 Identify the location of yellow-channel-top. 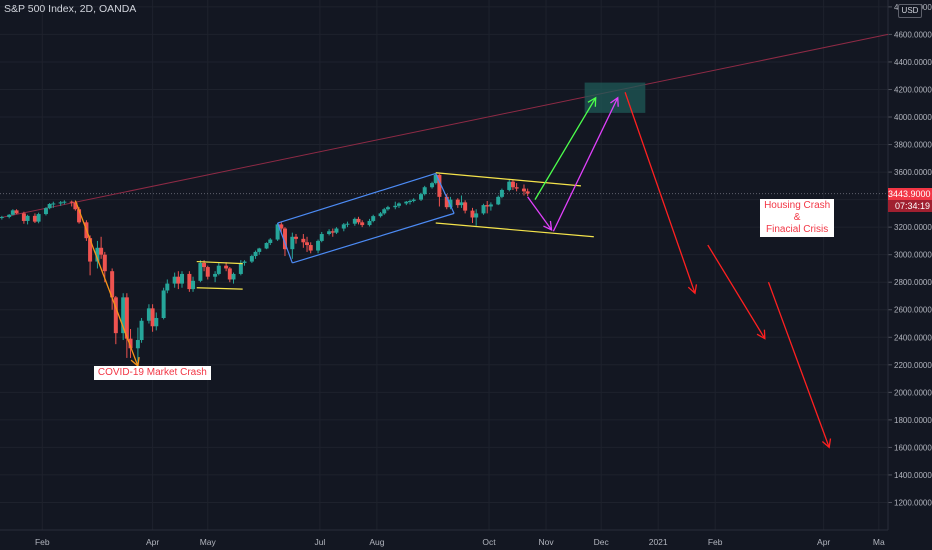
(508, 179).